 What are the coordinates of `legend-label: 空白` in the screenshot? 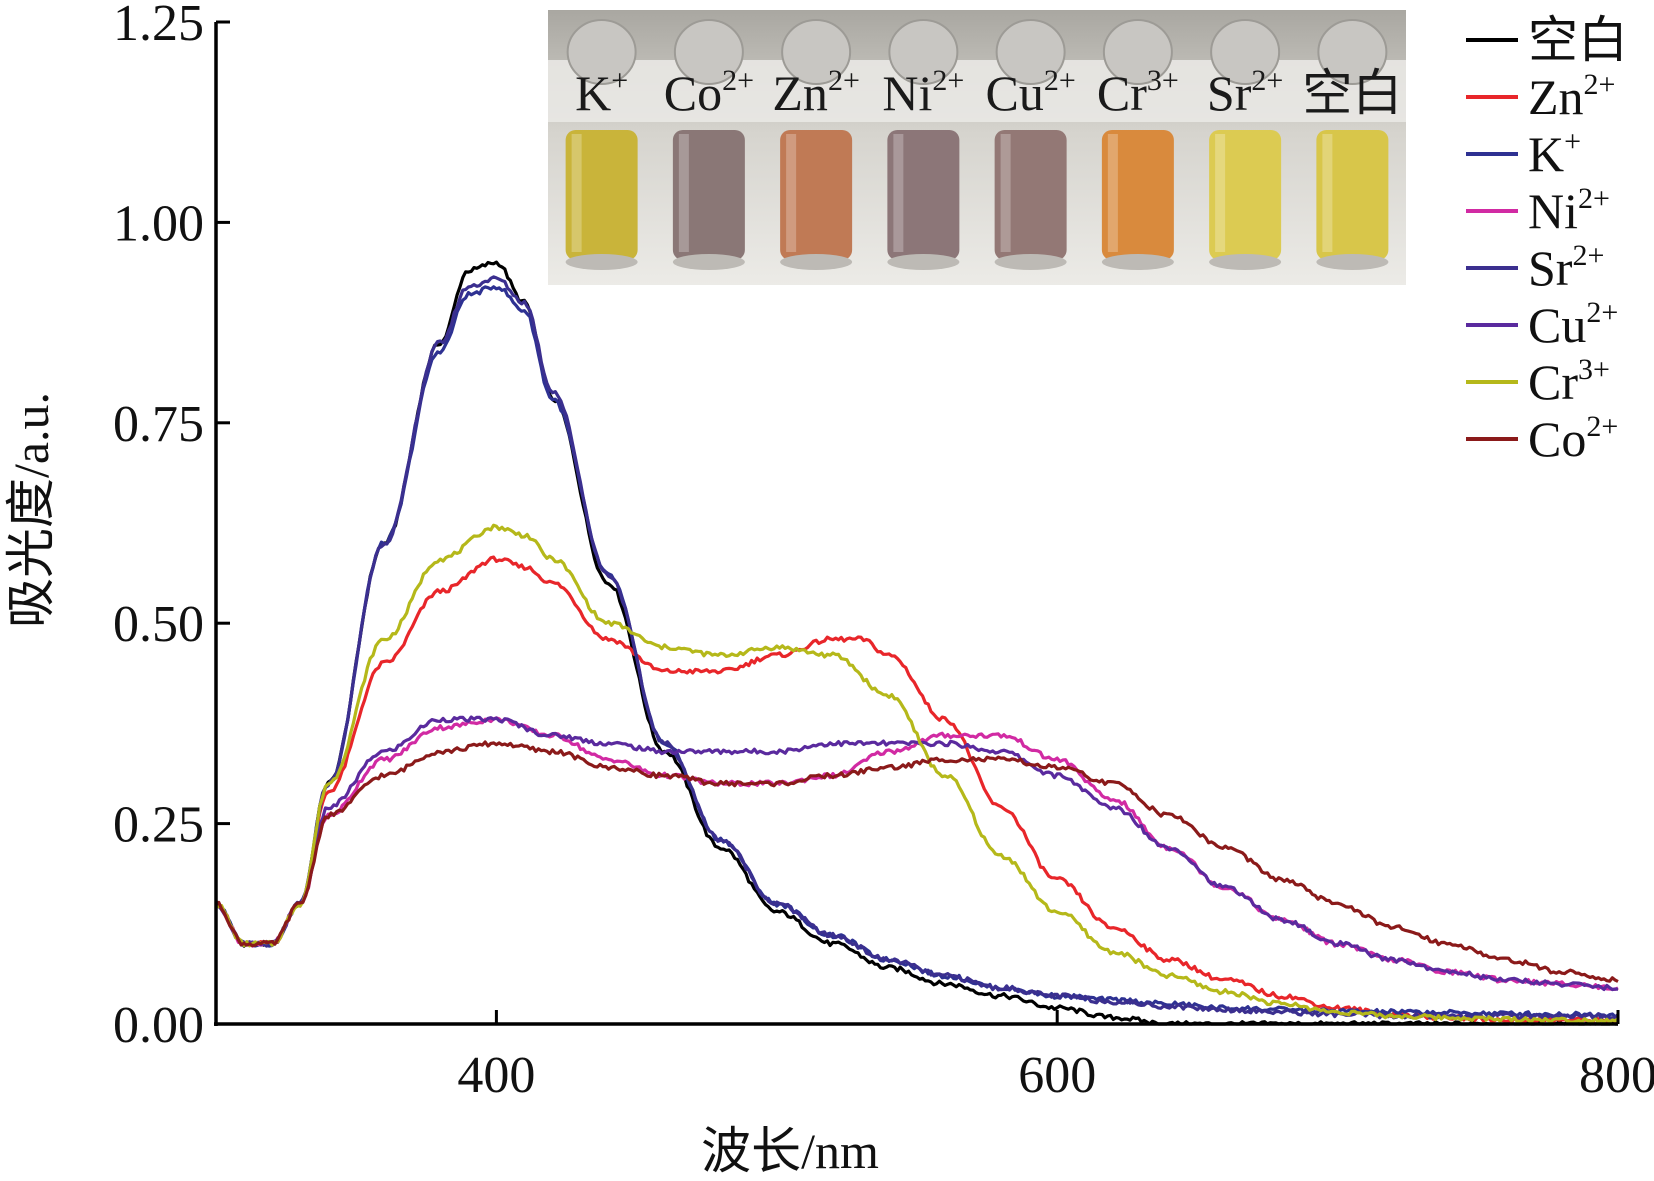 It's located at (1578, 40).